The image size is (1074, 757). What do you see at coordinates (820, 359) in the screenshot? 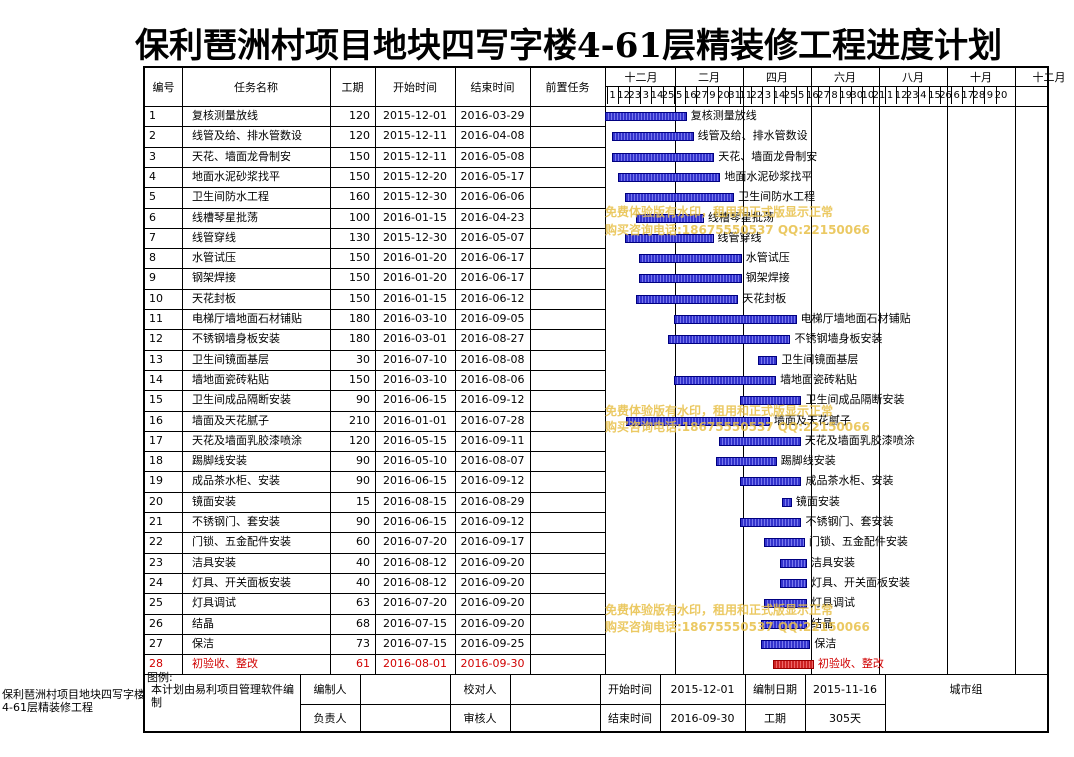
I see `gantt-bar-label: 卫生间镜面基层` at bounding box center [820, 359].